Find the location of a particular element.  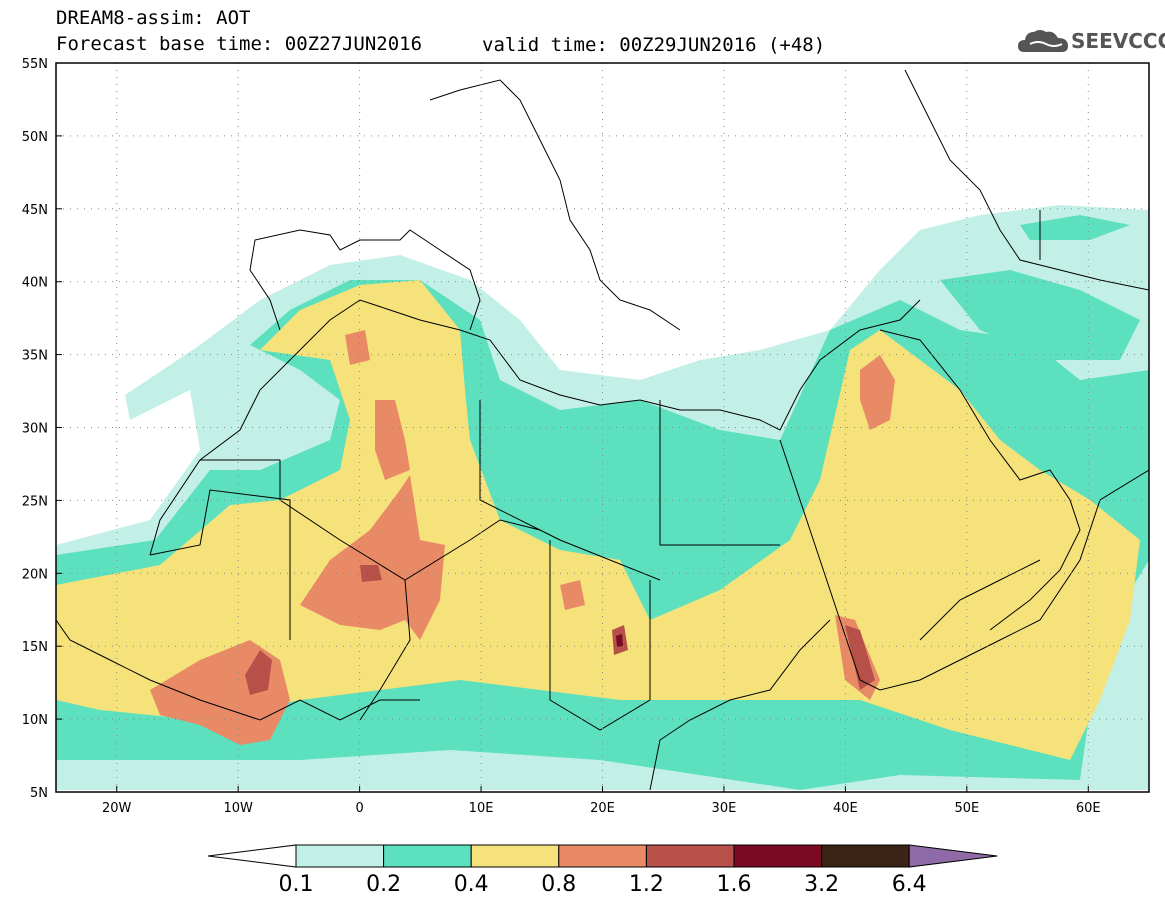

lat-tick-label: 40N is located at coordinates (35, 283).